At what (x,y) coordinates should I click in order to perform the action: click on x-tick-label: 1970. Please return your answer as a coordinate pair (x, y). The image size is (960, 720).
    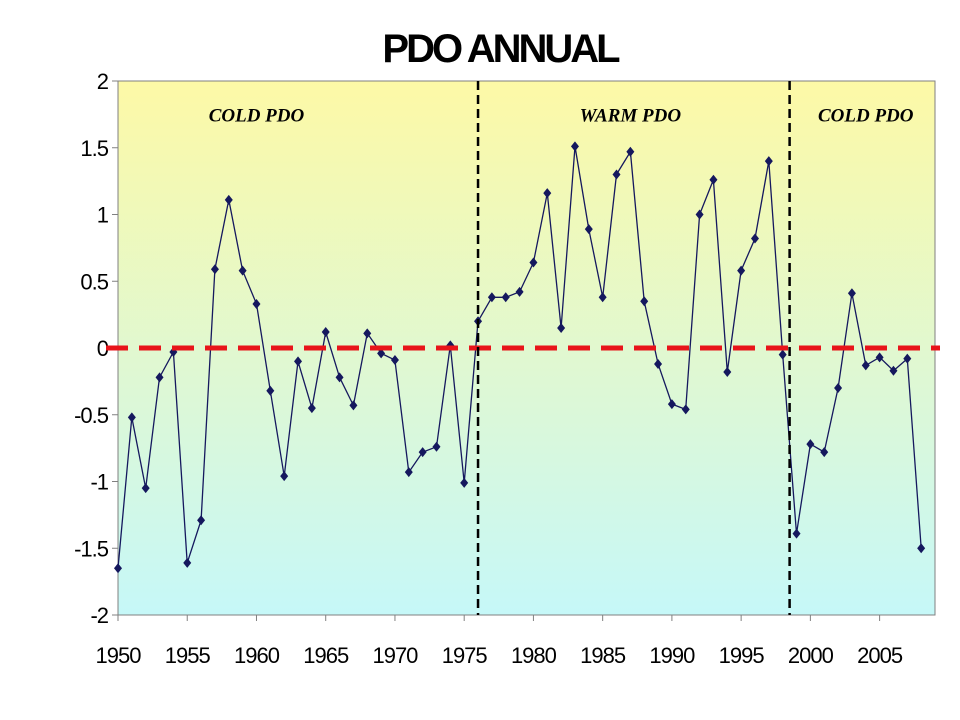
    Looking at the image, I should click on (395, 655).